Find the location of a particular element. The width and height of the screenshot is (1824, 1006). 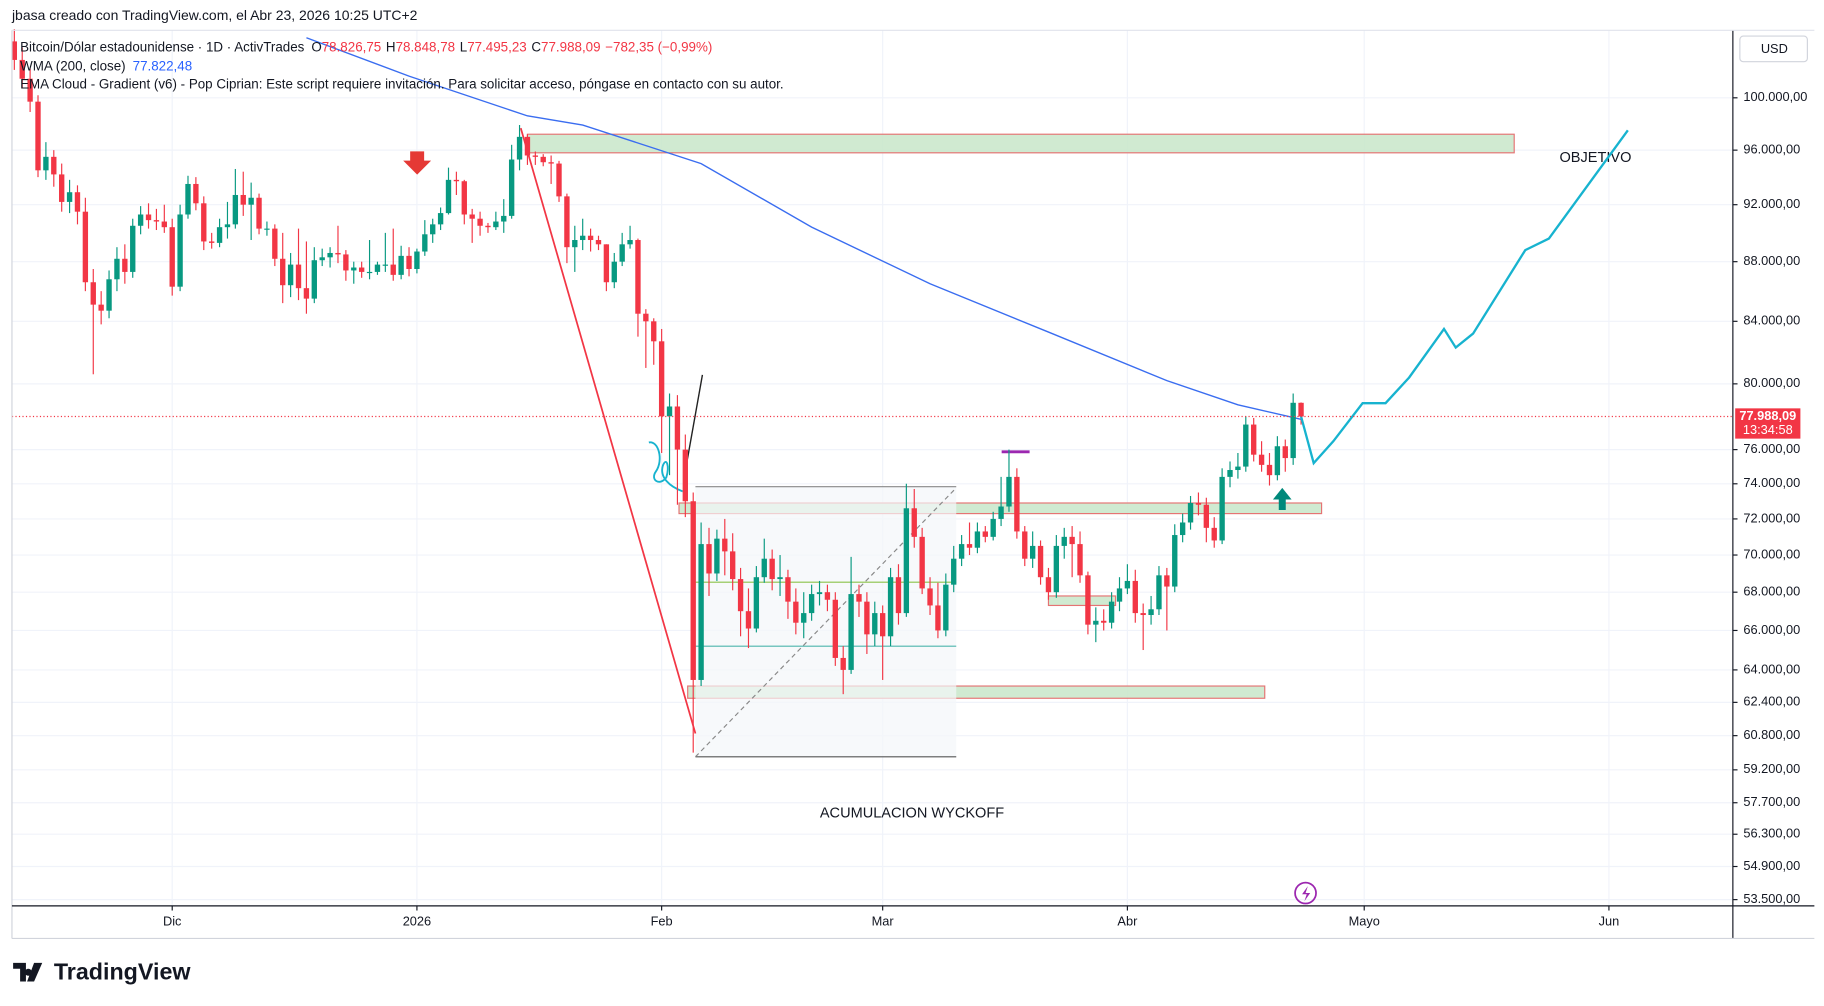

y-tick-label: 68.000,00 is located at coordinates (1771, 591).